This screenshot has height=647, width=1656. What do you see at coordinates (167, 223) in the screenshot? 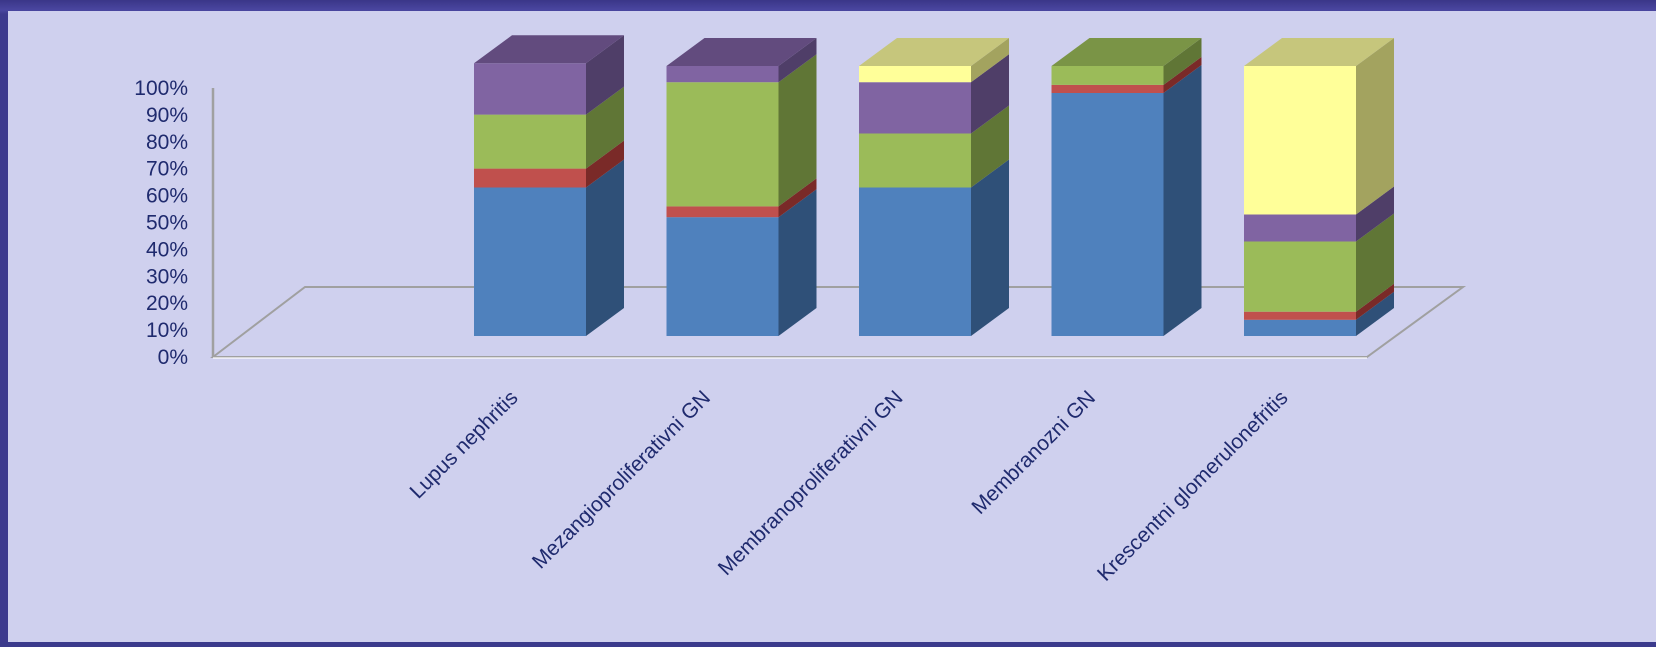
I see `y-tick-label: 50%` at bounding box center [167, 223].